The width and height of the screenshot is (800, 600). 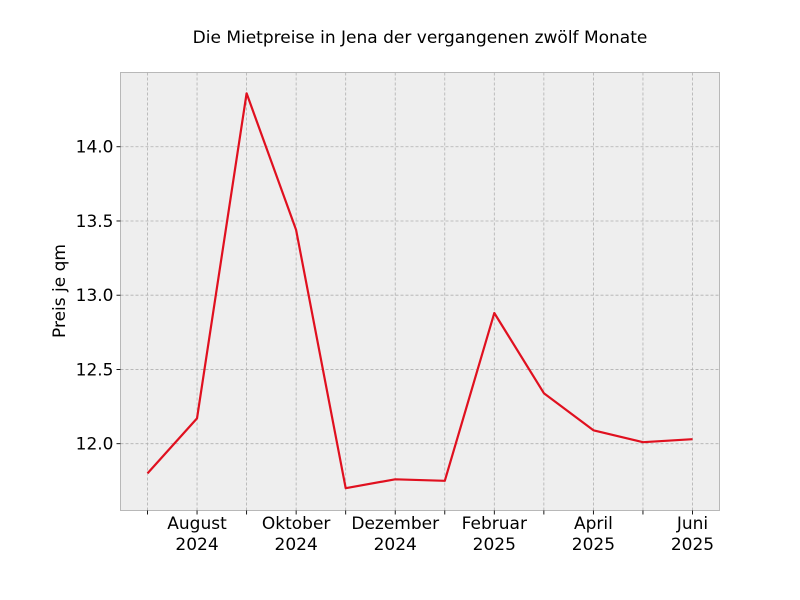 What do you see at coordinates (692, 524) in the screenshot?
I see `x-tick-label-month: Juni` at bounding box center [692, 524].